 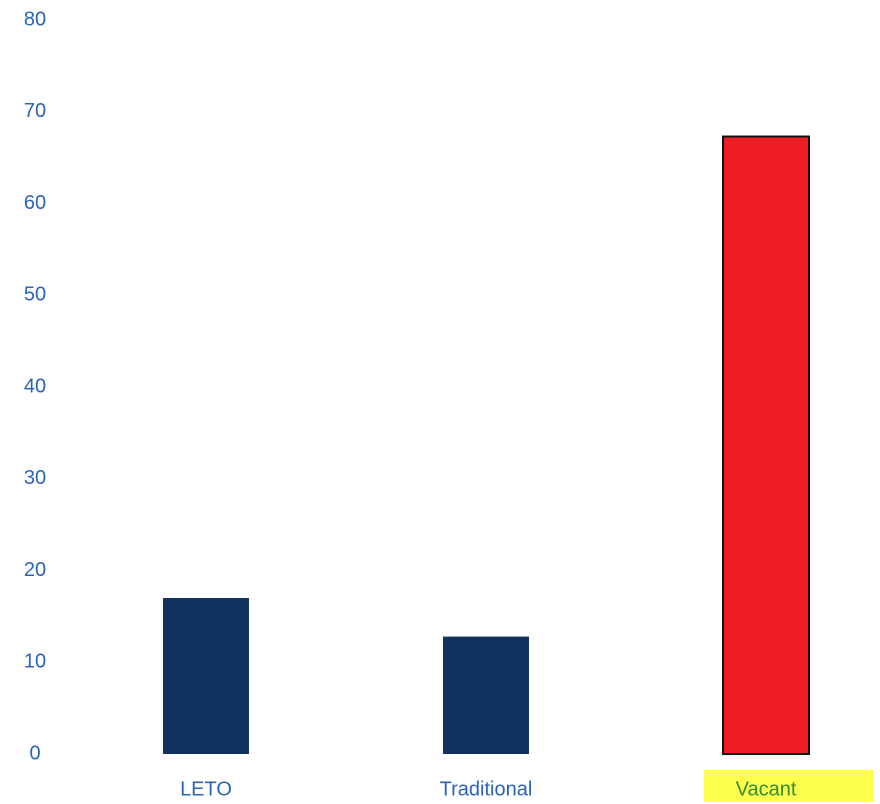 What do you see at coordinates (766, 445) in the screenshot?
I see `bar-vacant` at bounding box center [766, 445].